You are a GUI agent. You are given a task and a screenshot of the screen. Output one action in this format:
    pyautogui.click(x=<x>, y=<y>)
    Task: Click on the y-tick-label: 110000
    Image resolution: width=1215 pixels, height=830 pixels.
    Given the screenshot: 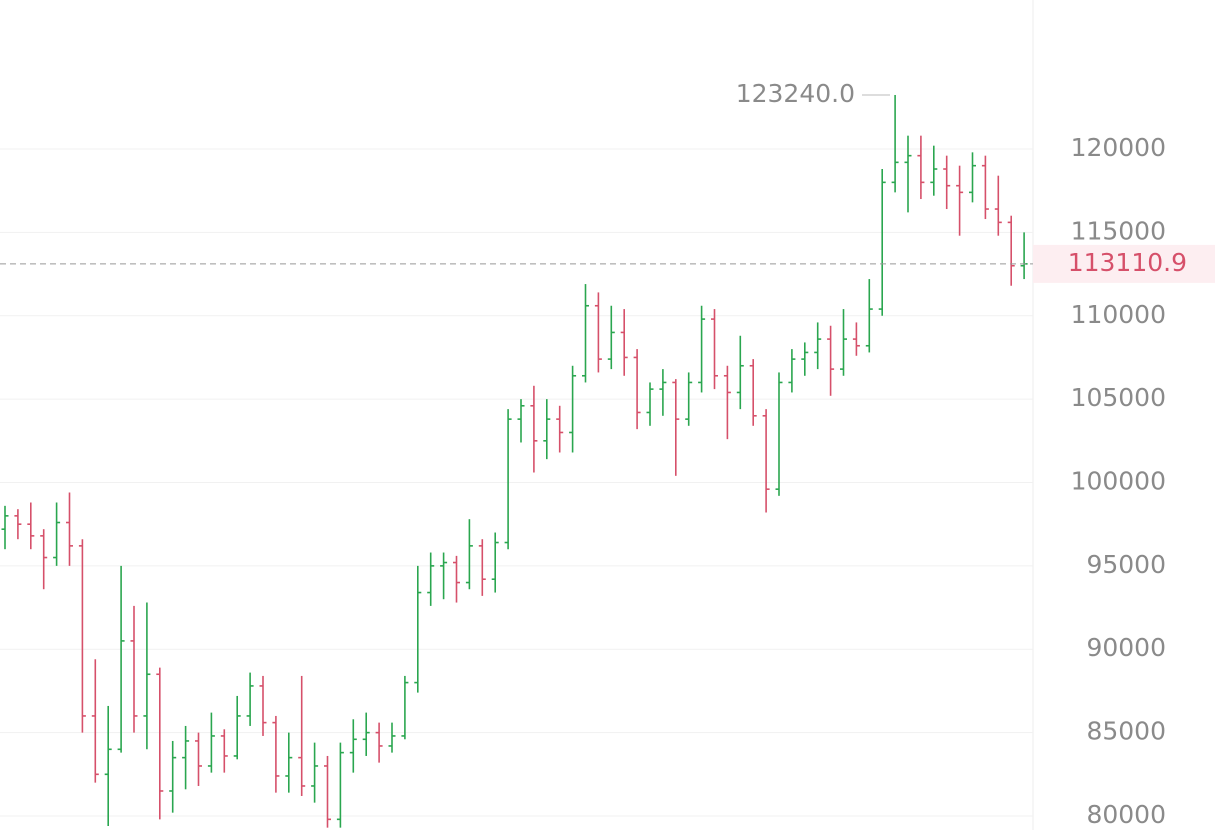 What is the action you would take?
    pyautogui.click(x=1118, y=314)
    